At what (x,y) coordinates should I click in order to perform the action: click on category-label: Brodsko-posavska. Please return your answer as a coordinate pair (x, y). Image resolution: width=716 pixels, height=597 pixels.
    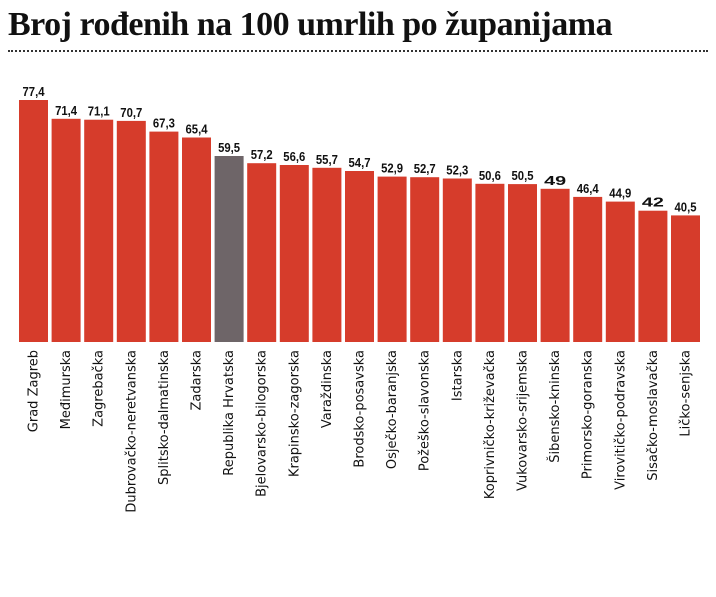
    Looking at the image, I should click on (360, 409).